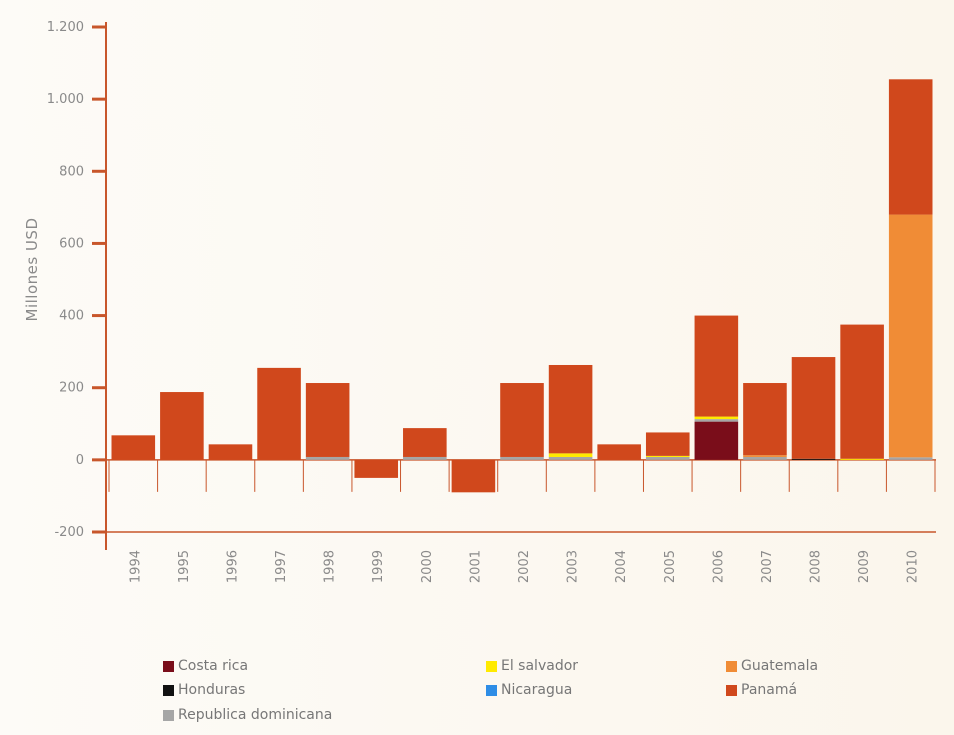 This screenshot has height=735, width=954. Describe the element at coordinates (230, 452) in the screenshot. I see `bar-1996-panam-` at that location.